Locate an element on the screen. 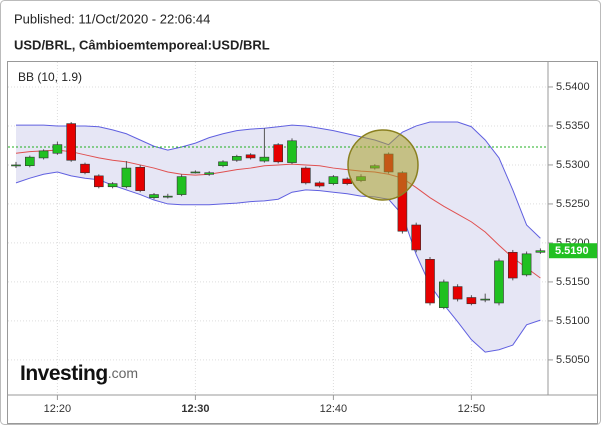 This screenshot has width=601, height=430. y-tick-label: 5.5100 is located at coordinates (573, 321).